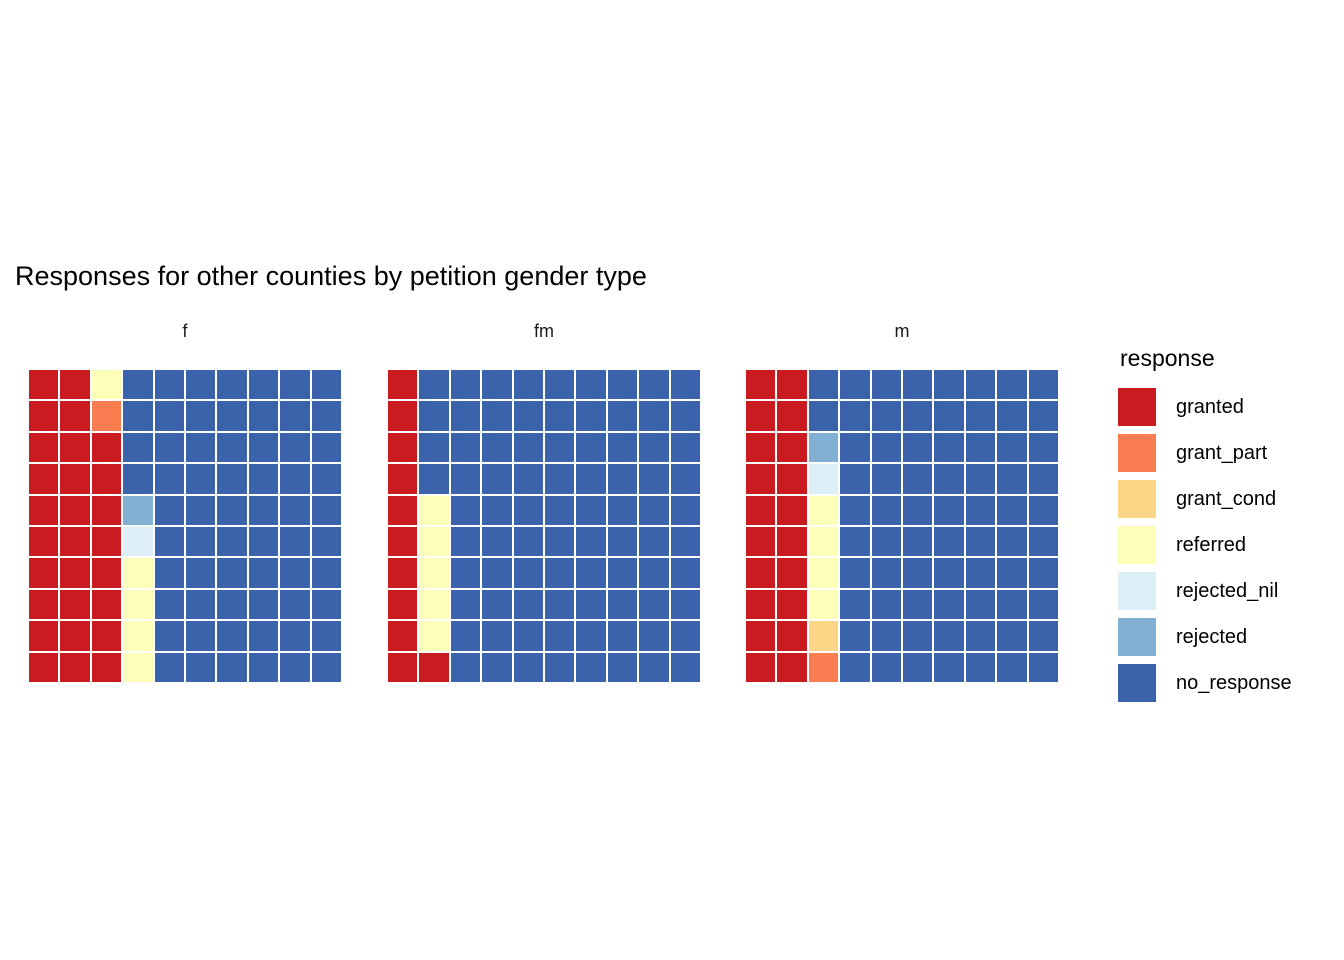 The width and height of the screenshot is (1344, 960). What do you see at coordinates (106, 447) in the screenshot?
I see `waffle-cell-f-r3c3-granted` at bounding box center [106, 447].